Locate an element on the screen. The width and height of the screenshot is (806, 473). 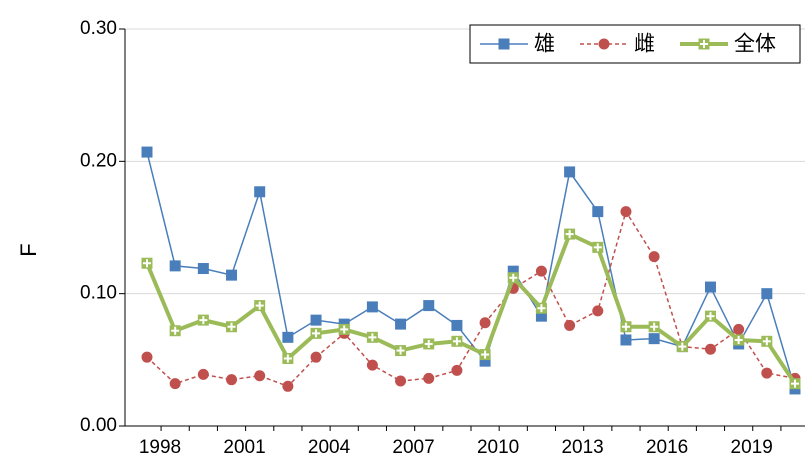
y-axis-label: F is located at coordinates (28, 249).